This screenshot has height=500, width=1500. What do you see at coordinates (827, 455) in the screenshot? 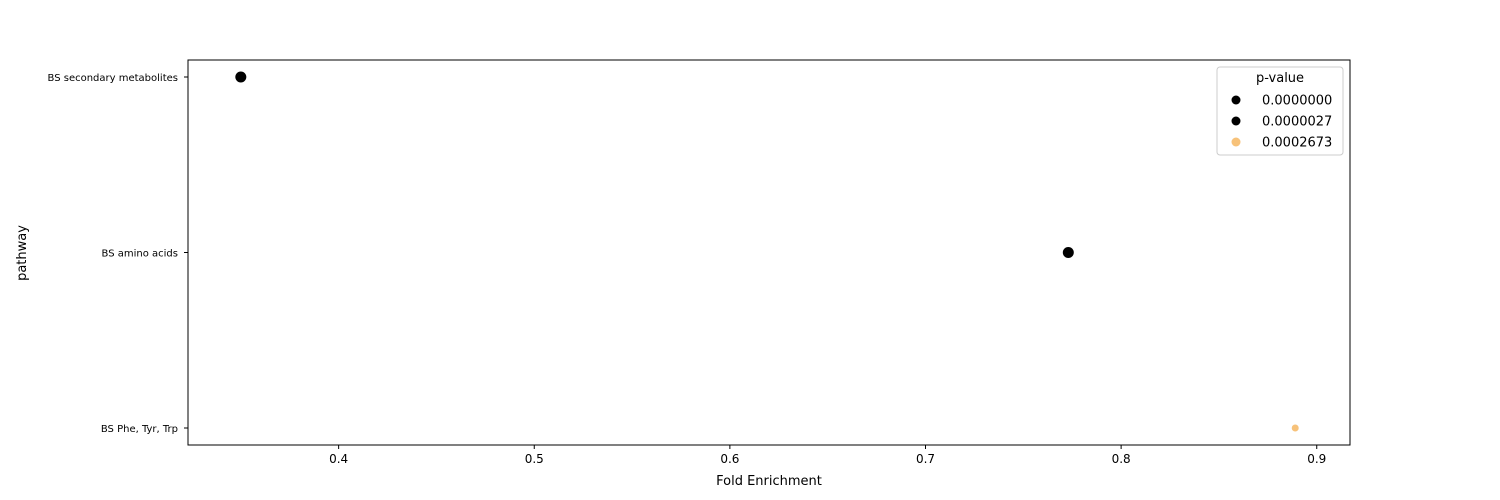
I see `x-axis: 0.4 0.5 0.6 0.7 0.8 0.9` at bounding box center [827, 455].